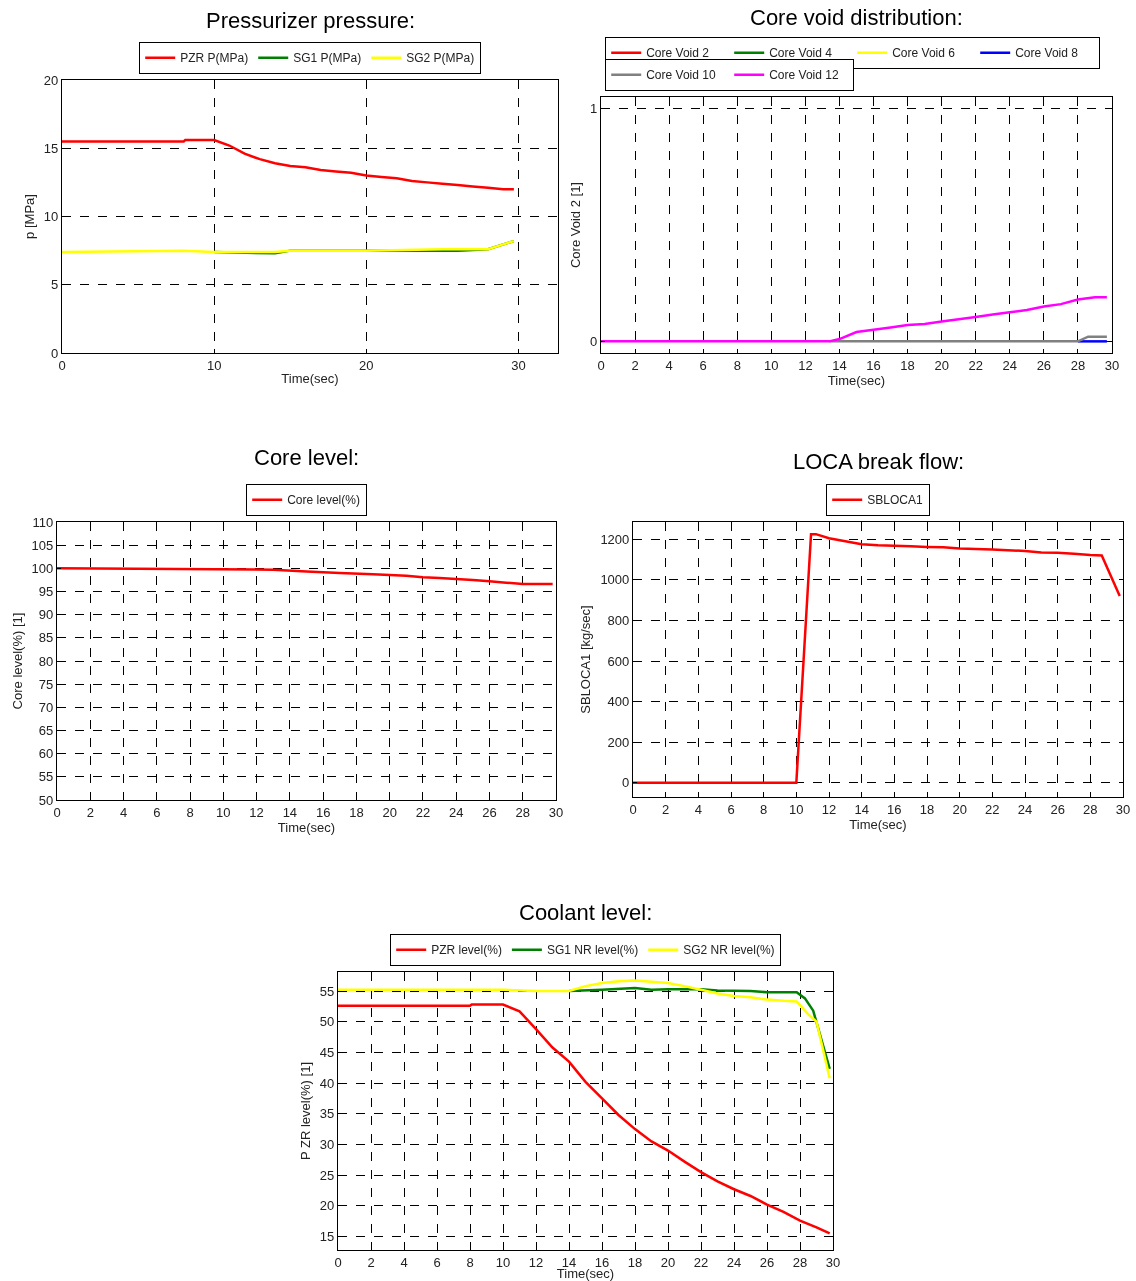 This screenshot has height=1281, width=1136. What do you see at coordinates (42, 545) in the screenshot?
I see `y-tick-label: 105` at bounding box center [42, 545].